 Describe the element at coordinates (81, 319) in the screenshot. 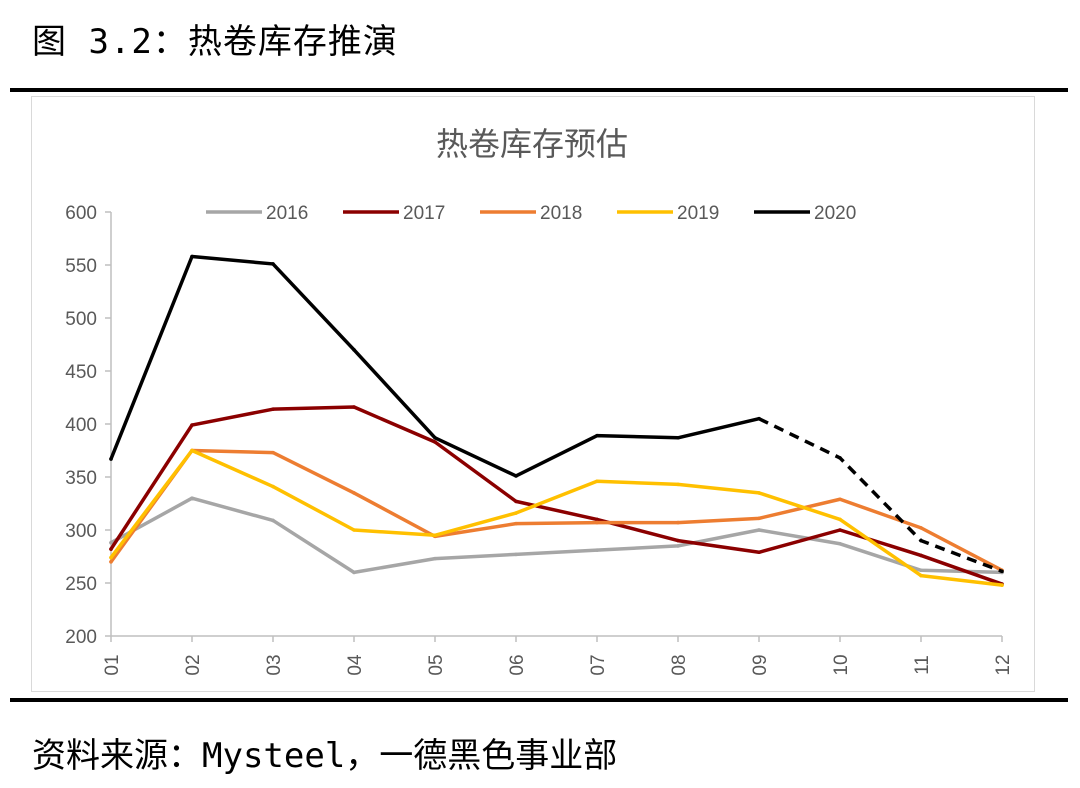

I see `y-tick-label: 500` at that location.